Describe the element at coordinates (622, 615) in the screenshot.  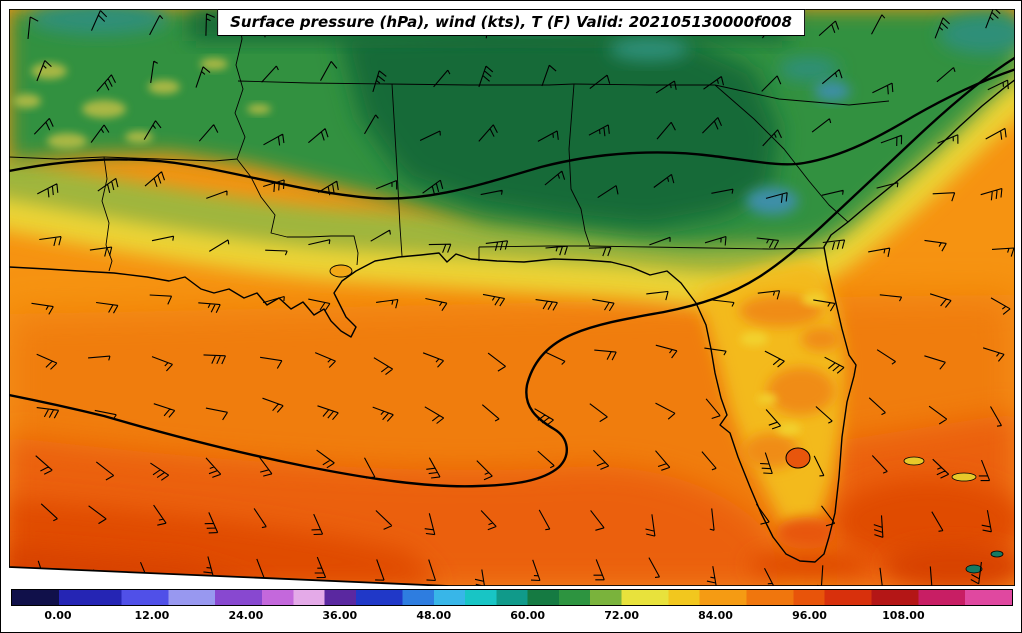
I see `colorbar-tick-label: 72.00` at that location.